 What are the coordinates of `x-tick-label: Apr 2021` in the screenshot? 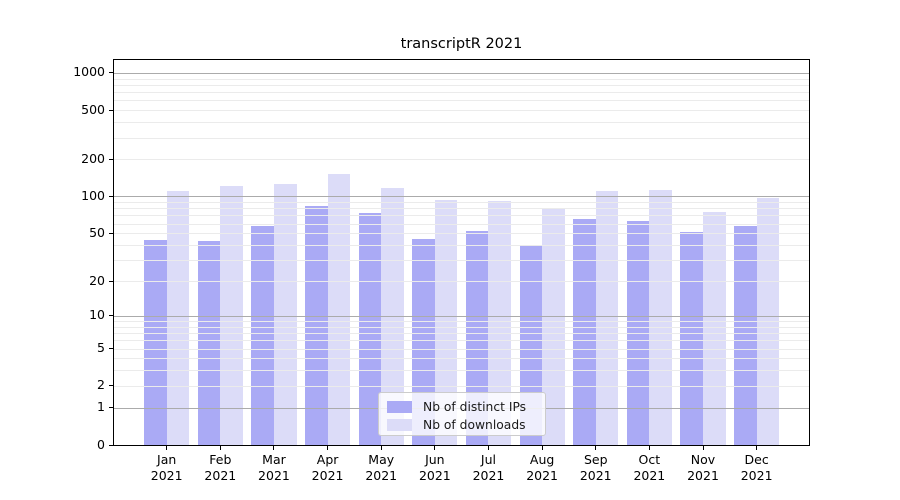 It's located at (328, 468).